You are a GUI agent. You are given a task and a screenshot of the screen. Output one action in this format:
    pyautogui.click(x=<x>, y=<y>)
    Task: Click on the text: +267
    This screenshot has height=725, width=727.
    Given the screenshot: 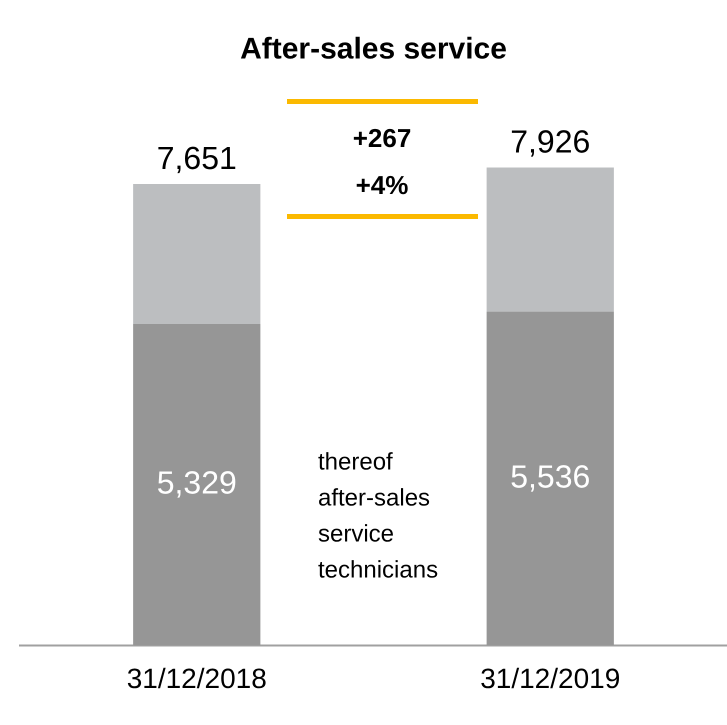 What is the action you would take?
    pyautogui.click(x=382, y=138)
    